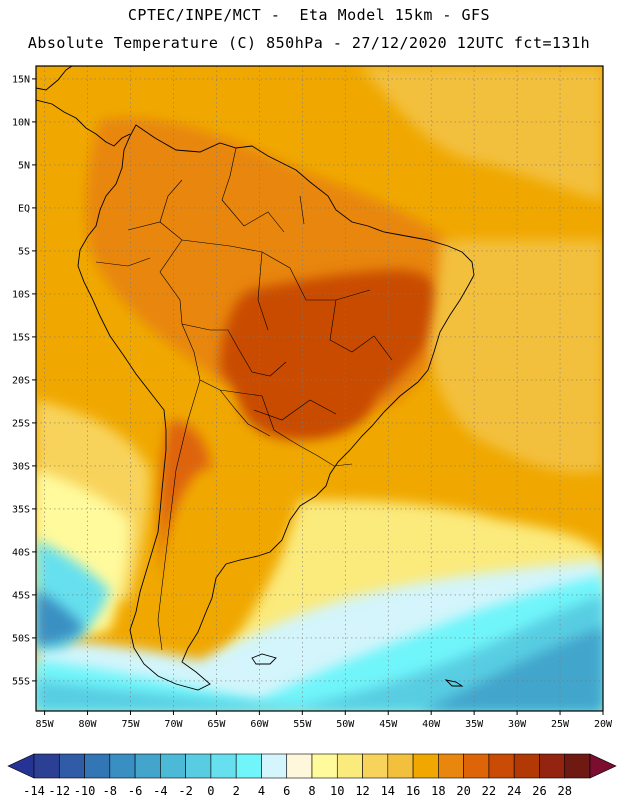  What do you see at coordinates (173, 724) in the screenshot?
I see `lon-label: 70W` at bounding box center [173, 724].